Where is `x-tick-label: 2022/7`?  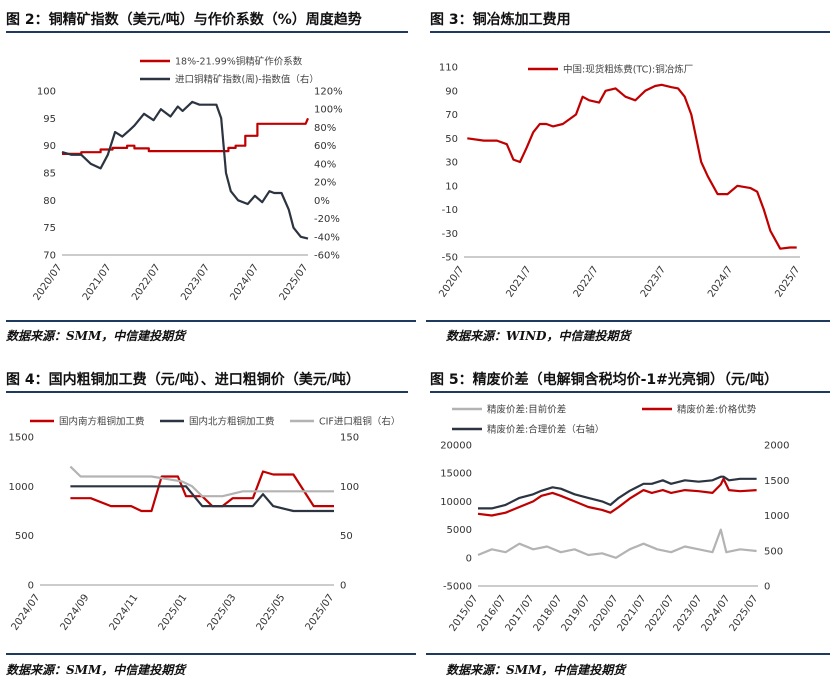 x-tick-label: 2022/7 is located at coordinates (586, 281).